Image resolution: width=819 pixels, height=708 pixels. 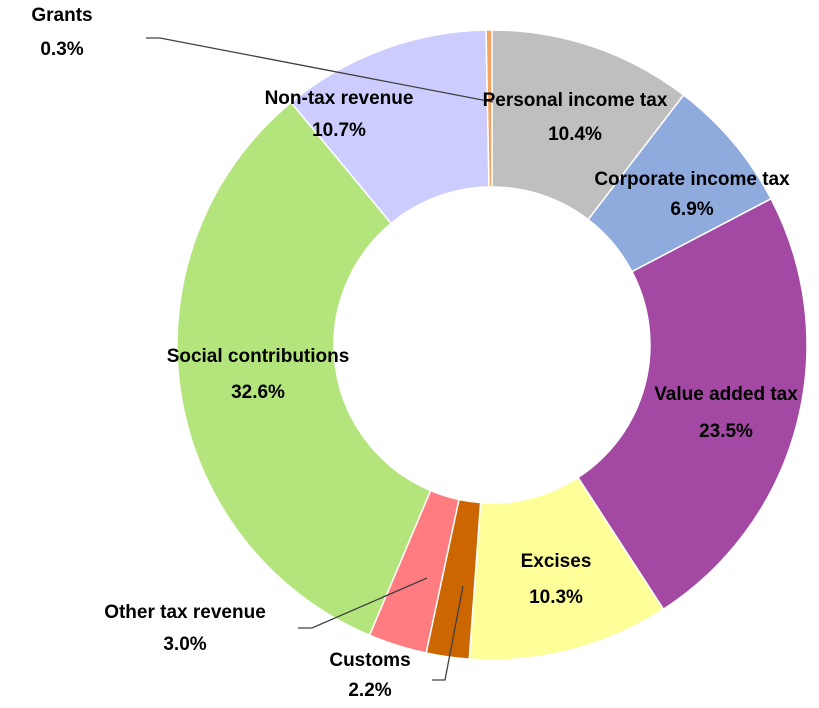 What do you see at coordinates (184, 644) in the screenshot?
I see `slice-value-other-tax-revenue: 3.0%` at bounding box center [184, 644].